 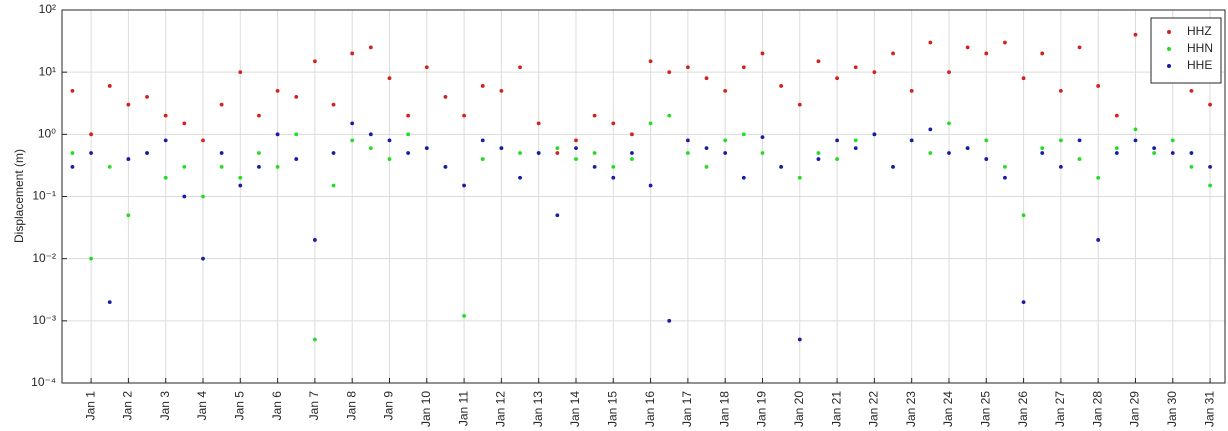 I want to click on x-tick-label: Jan 25, so click(x=985, y=409).